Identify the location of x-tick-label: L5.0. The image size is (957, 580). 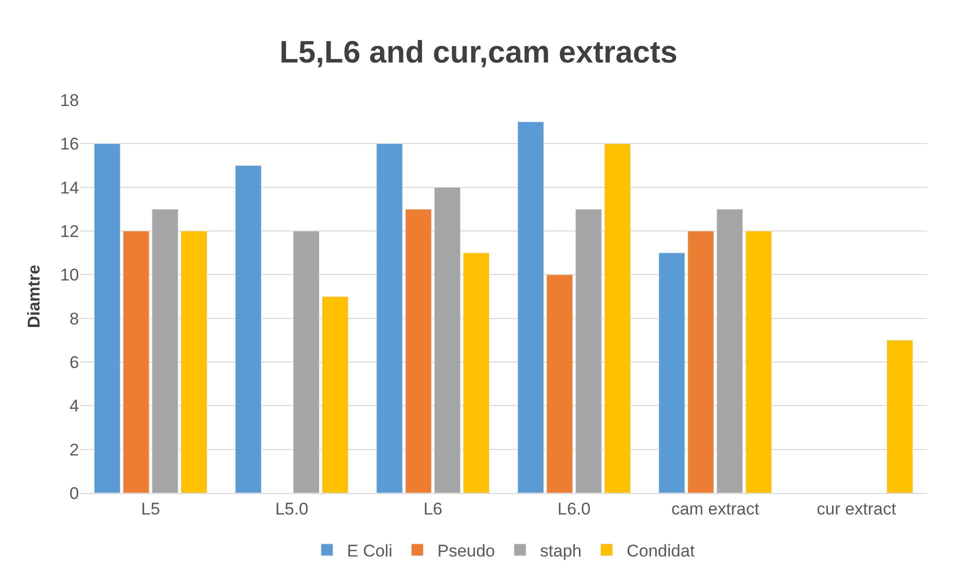
(291, 508).